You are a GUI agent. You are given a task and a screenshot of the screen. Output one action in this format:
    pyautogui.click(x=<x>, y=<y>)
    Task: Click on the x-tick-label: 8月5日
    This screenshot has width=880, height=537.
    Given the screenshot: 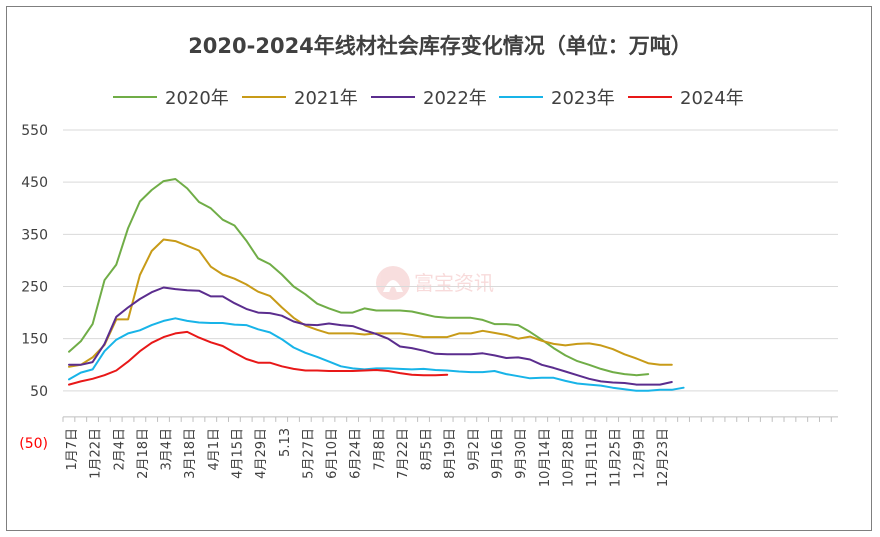 What is the action you would take?
    pyautogui.click(x=427, y=449)
    